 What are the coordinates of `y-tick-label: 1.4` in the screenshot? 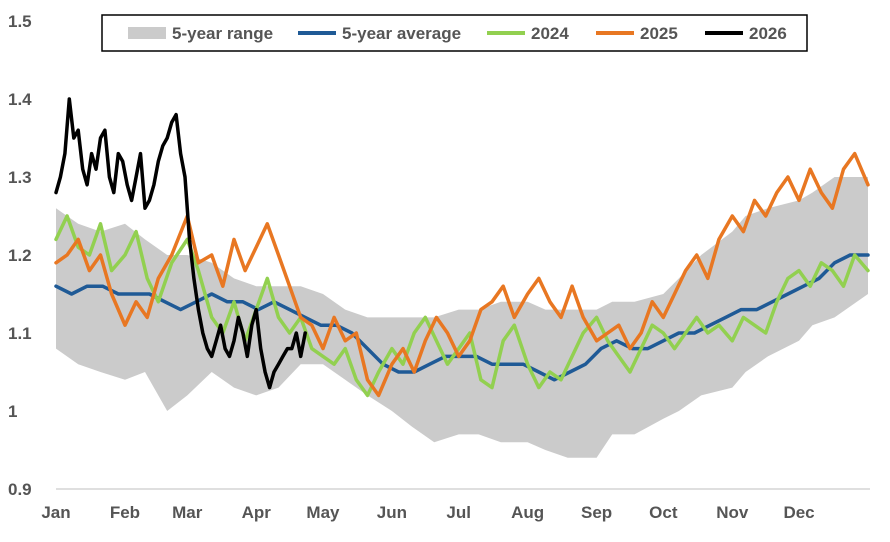 It's located at (20, 99).